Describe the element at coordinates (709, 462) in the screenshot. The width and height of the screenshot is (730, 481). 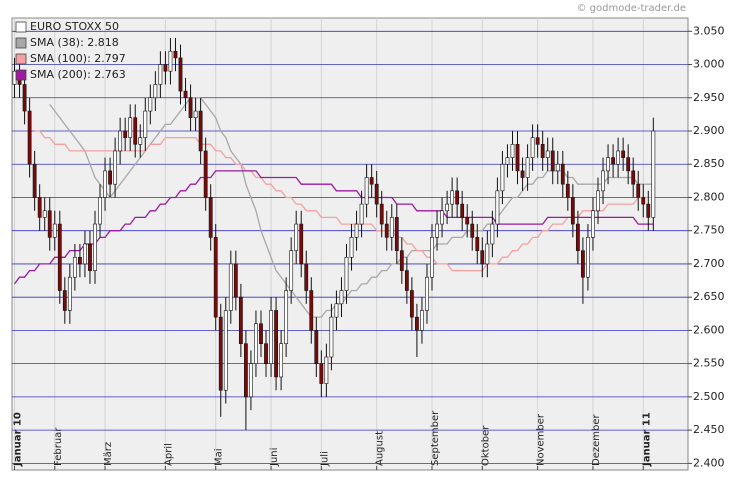
I see `y-tick-label: 2.400` at that location.